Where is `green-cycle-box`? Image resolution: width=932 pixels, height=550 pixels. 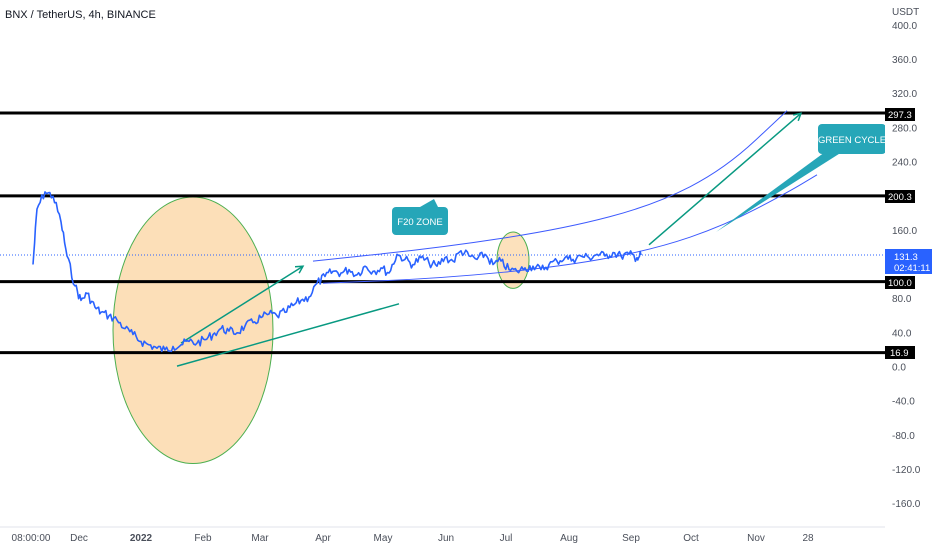 green-cycle-box is located at coordinates (852, 139).